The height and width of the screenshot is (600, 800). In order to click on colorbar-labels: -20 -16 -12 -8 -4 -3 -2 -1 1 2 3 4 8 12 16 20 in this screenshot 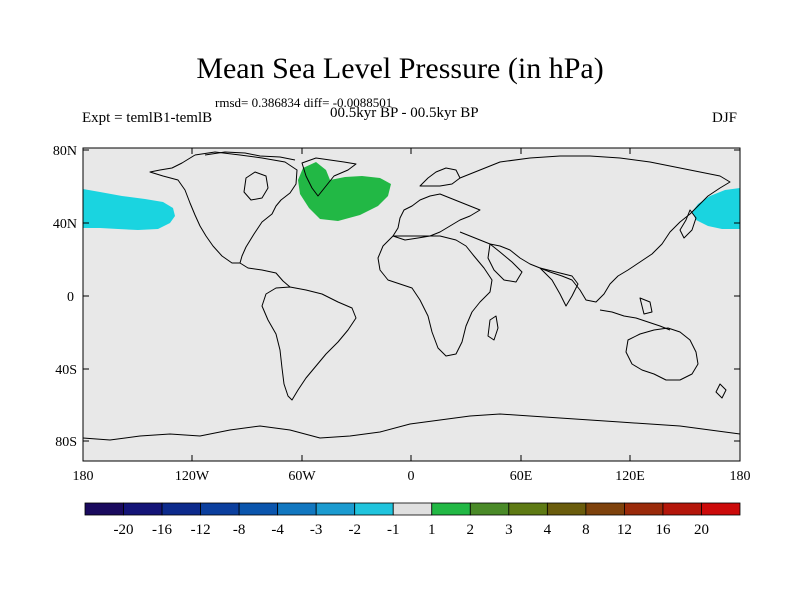, I will do `click(411, 530)`.